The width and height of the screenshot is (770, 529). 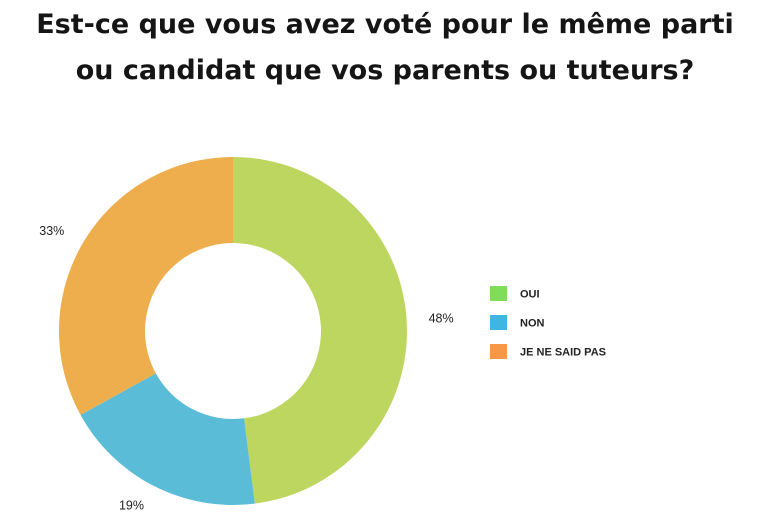 What do you see at coordinates (51, 231) in the screenshot?
I see `slice-label-je-ne-said-pas: 33%` at bounding box center [51, 231].